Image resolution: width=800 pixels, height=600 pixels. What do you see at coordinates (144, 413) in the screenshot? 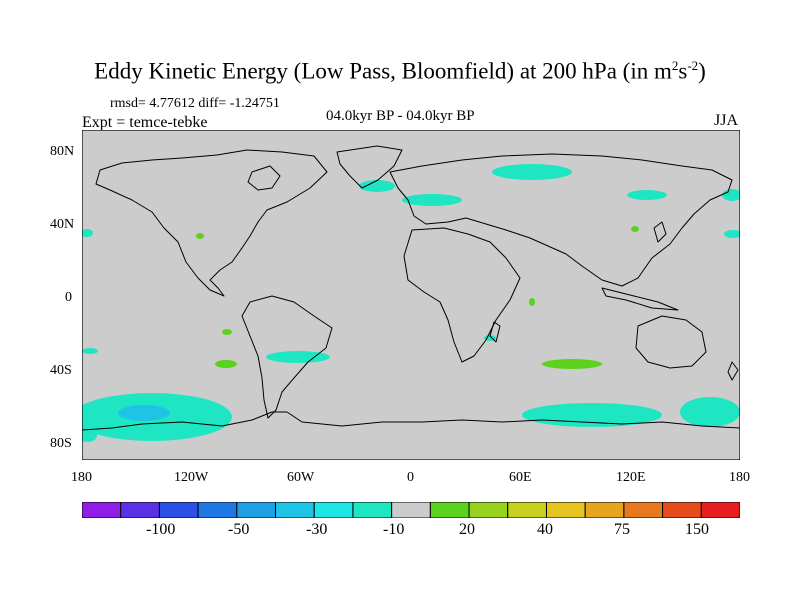
I see `anomaly-patch-core` at bounding box center [144, 413].